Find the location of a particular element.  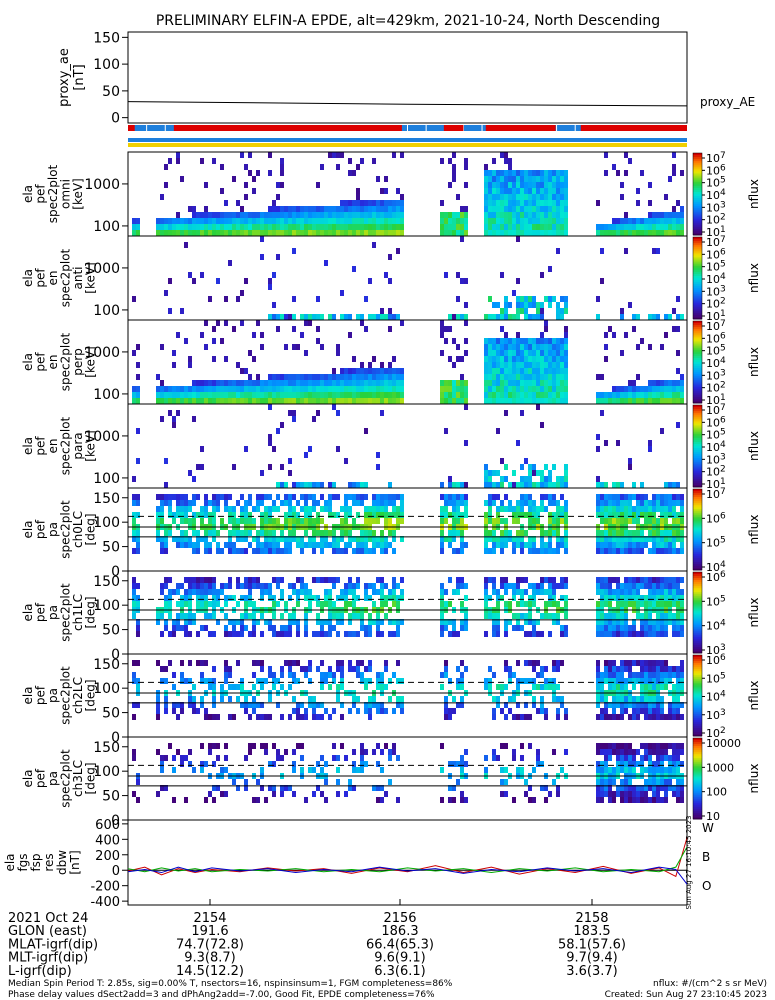

colorbar-label: nflux is located at coordinates (754, 362).